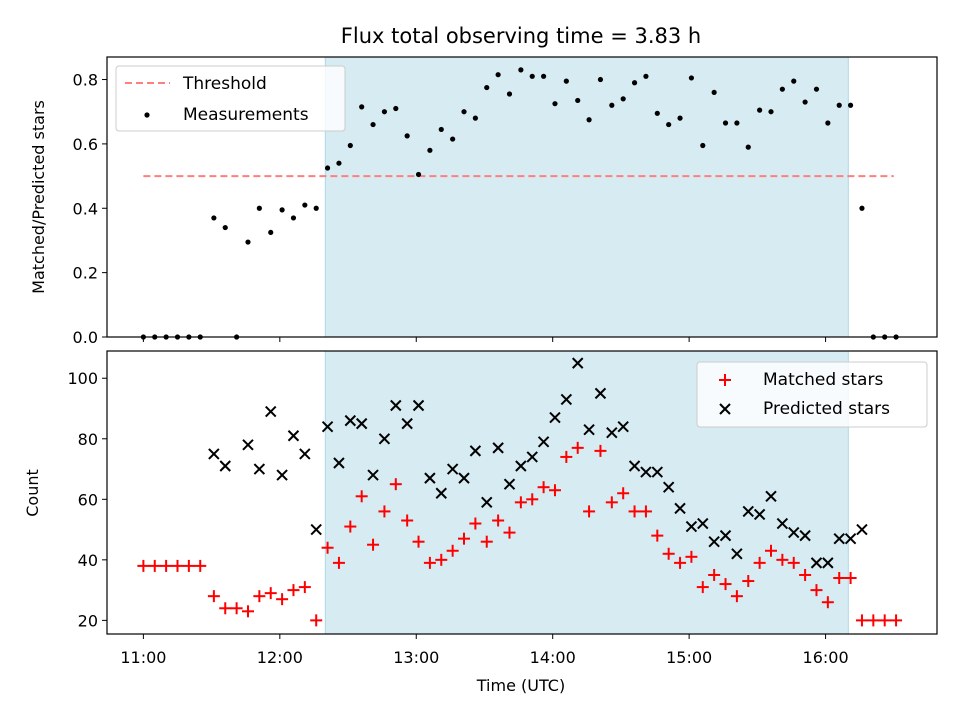  I want to click on bottom-y-axis-label: Count, so click(32, 493).